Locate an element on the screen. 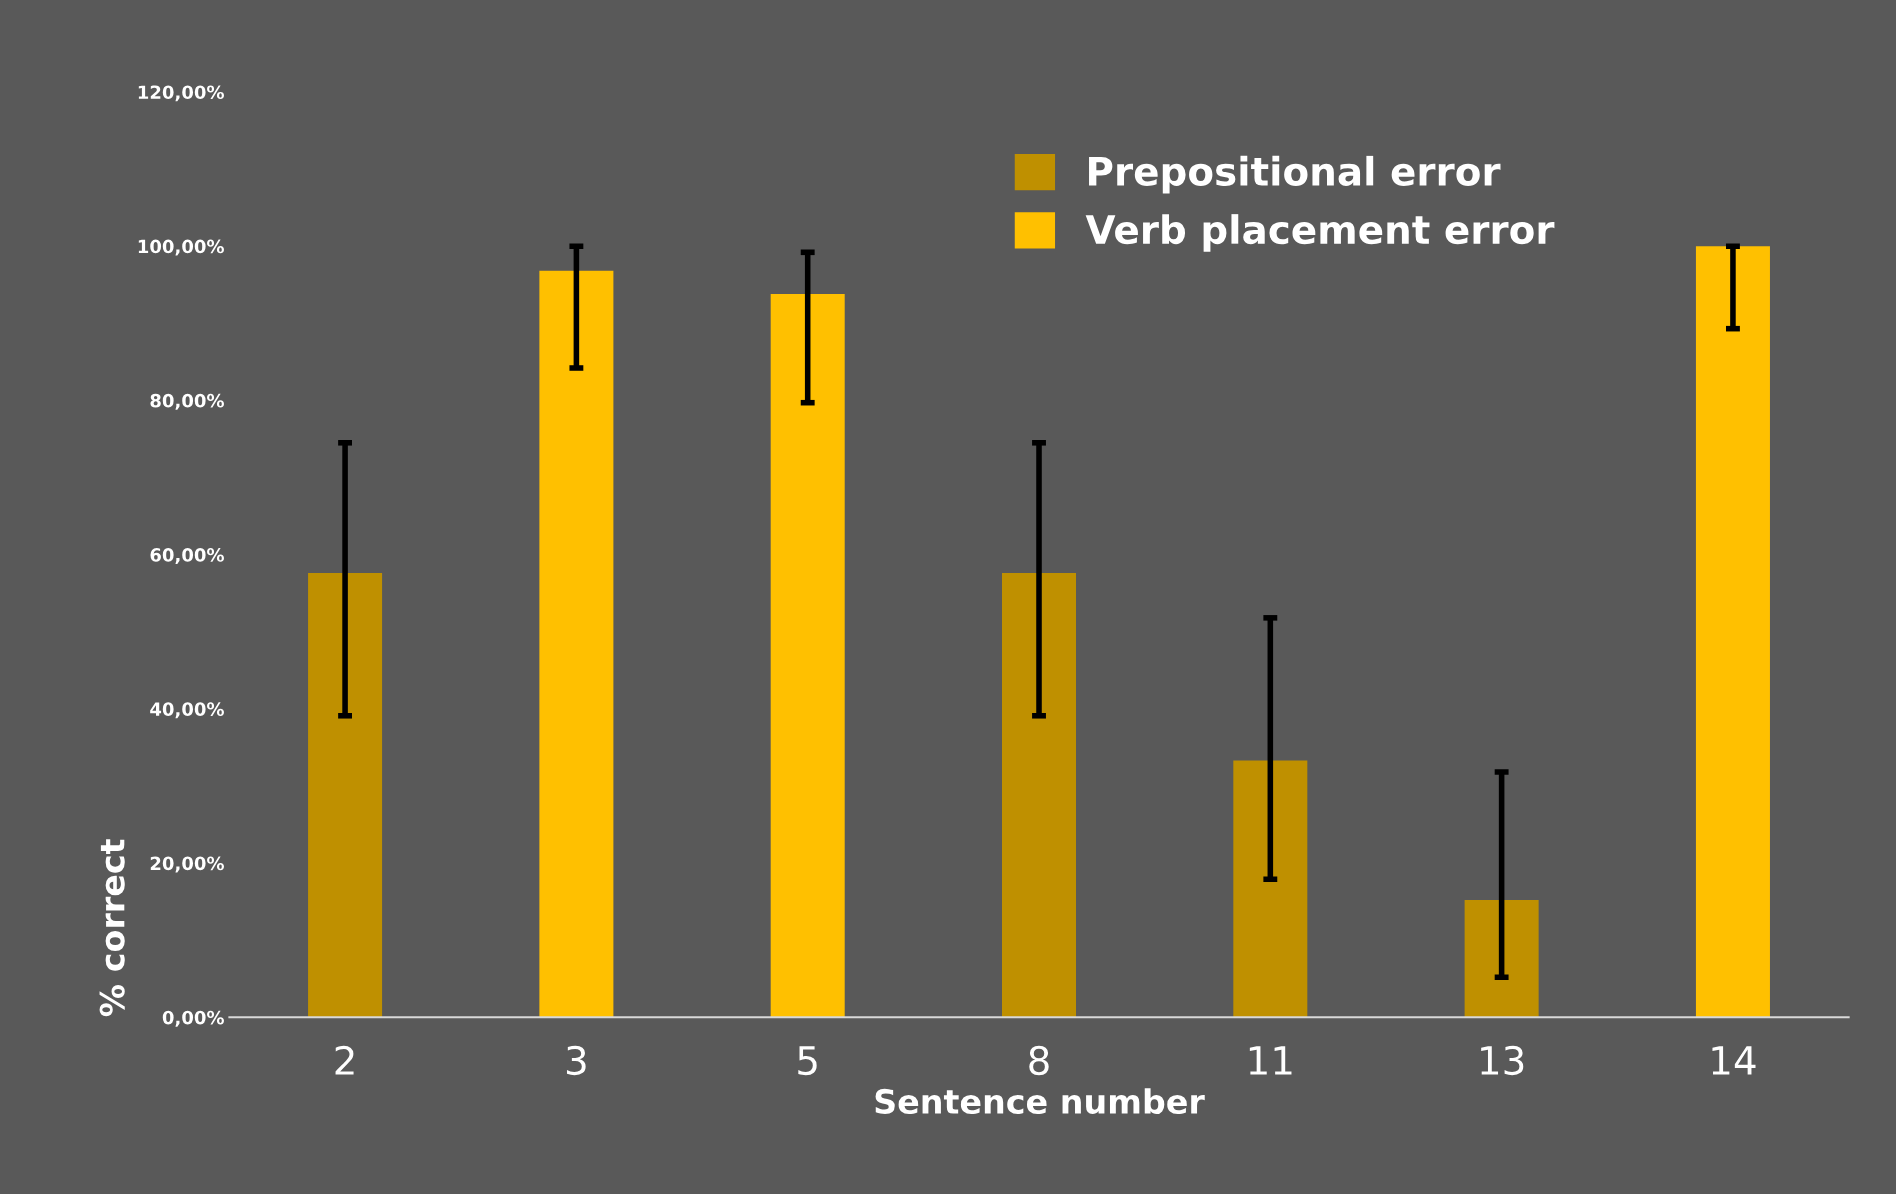  x-axis-title: Sentence number is located at coordinates (1040, 1101).